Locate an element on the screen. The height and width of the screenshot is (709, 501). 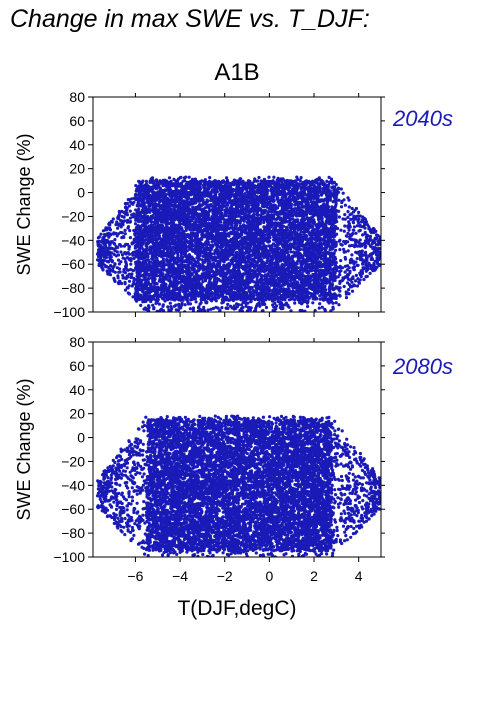
scatter-points is located at coordinates (238, 243).